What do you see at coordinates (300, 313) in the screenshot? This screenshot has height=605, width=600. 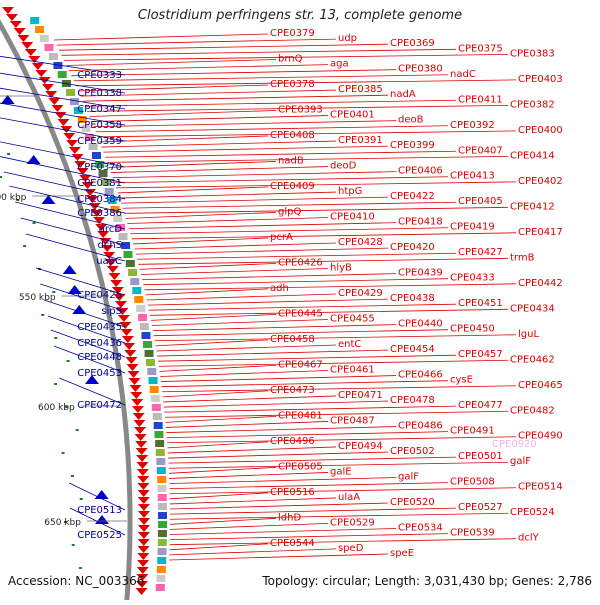 I see `gene-label: CPE0445` at bounding box center [300, 313].